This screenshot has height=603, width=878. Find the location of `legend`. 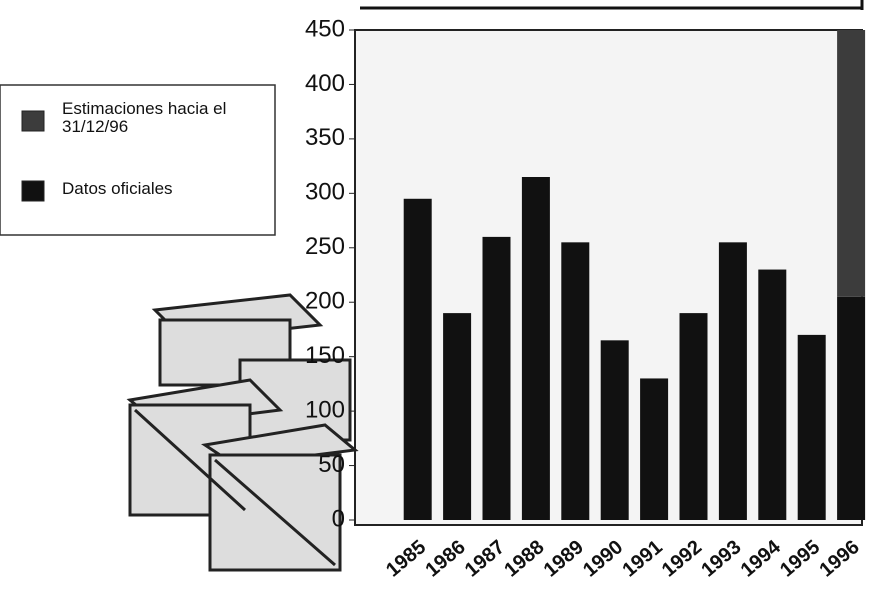

legend is located at coordinates (138, 160).